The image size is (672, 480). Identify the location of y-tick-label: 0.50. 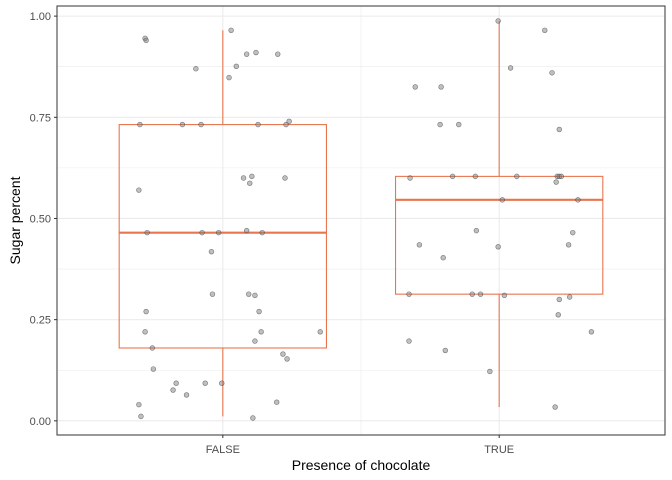
(40, 219).